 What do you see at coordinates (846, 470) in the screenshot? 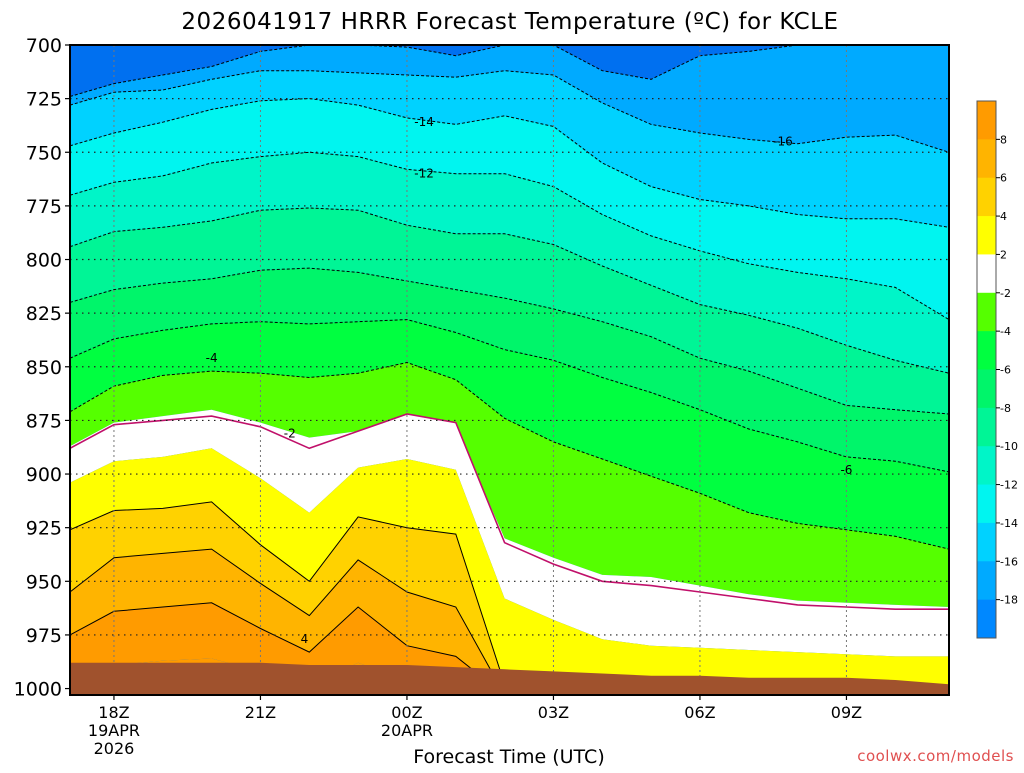
I see `contour-label: -6` at bounding box center [846, 470].